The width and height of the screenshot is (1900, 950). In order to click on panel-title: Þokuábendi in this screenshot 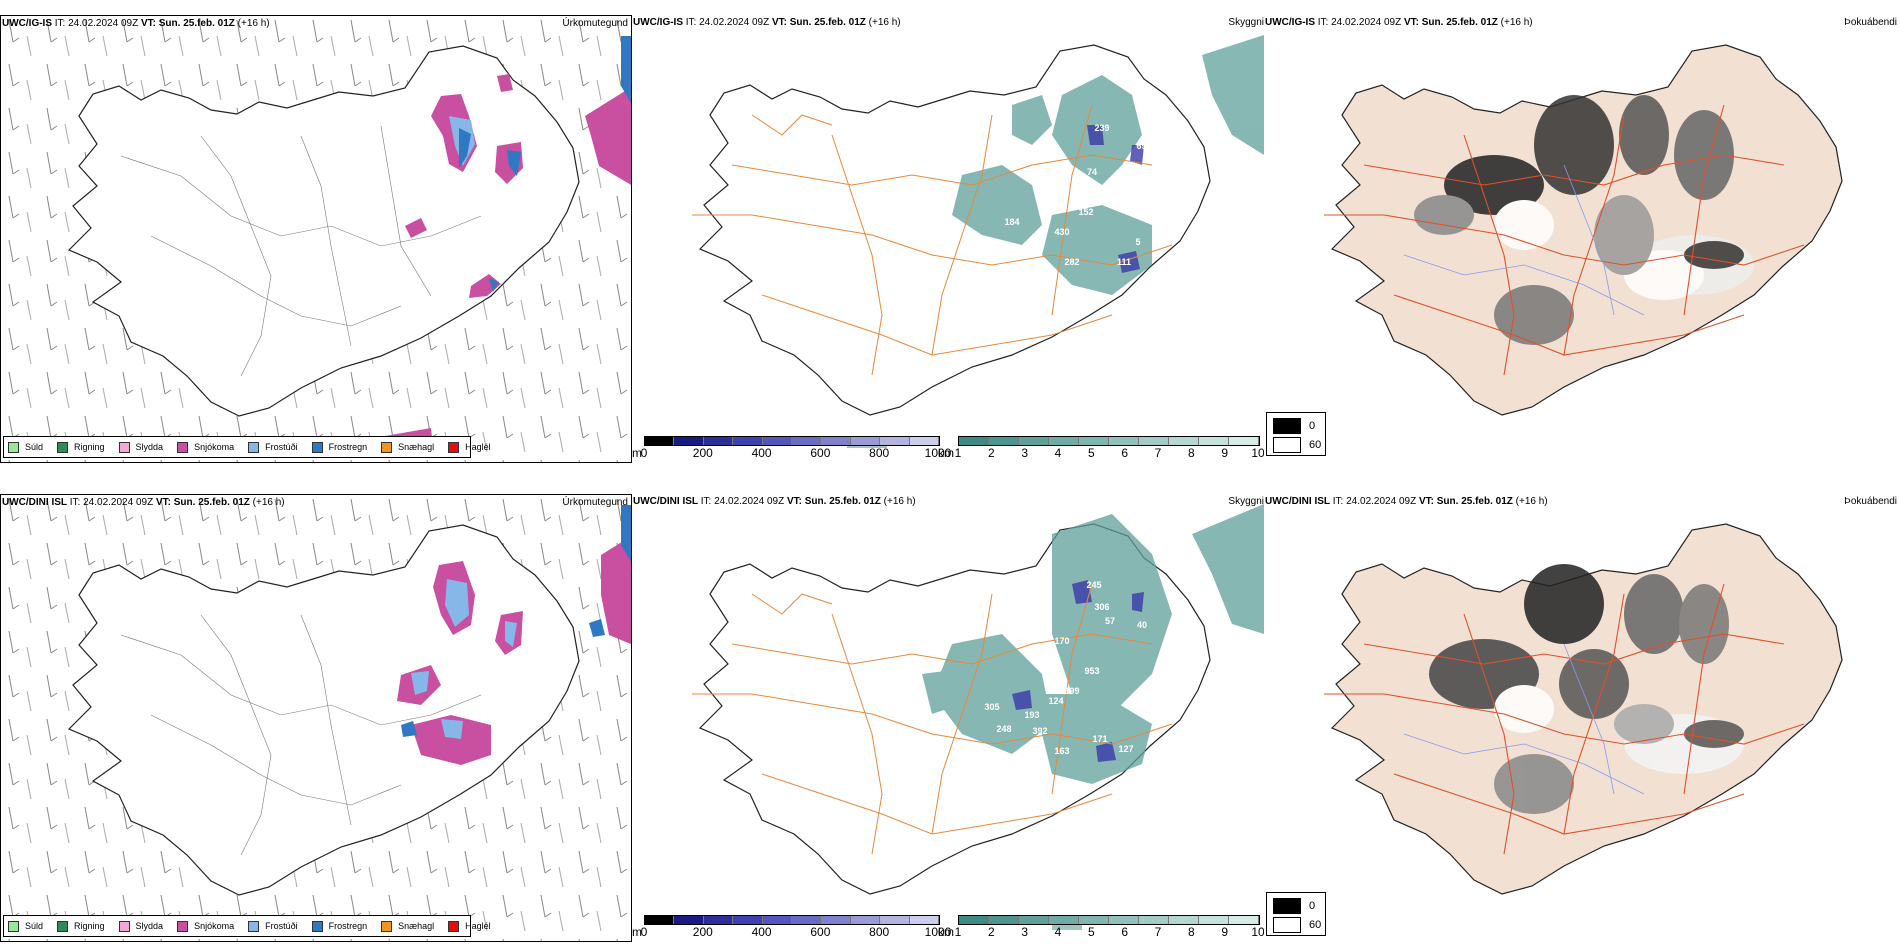, I will do `click(1870, 501)`.